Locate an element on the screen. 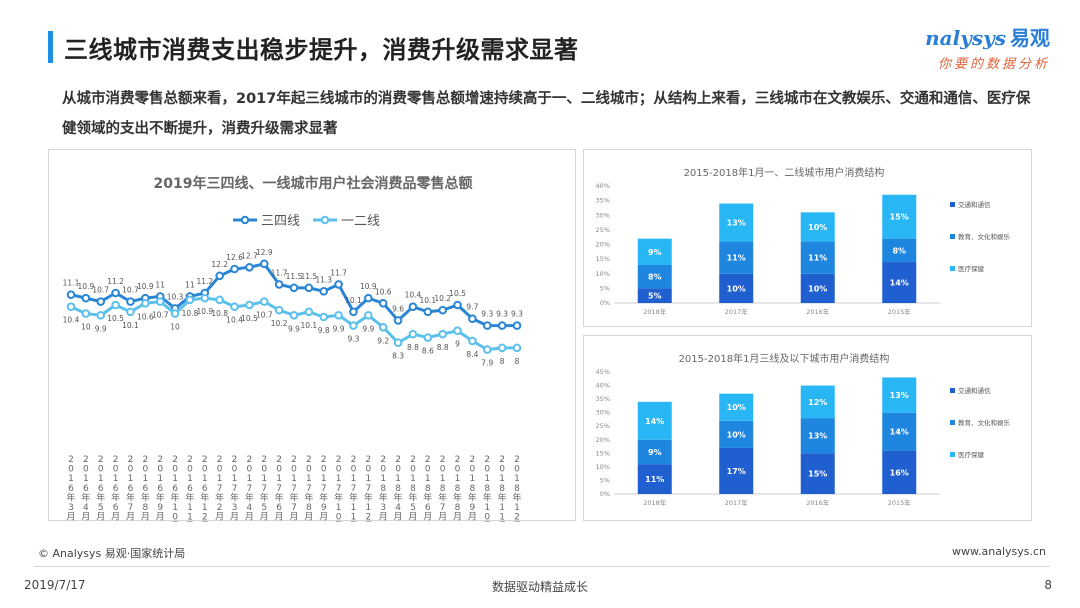 This screenshot has height=608, width=1080. x-tick-label: 2017年10月 is located at coordinates (338, 488).